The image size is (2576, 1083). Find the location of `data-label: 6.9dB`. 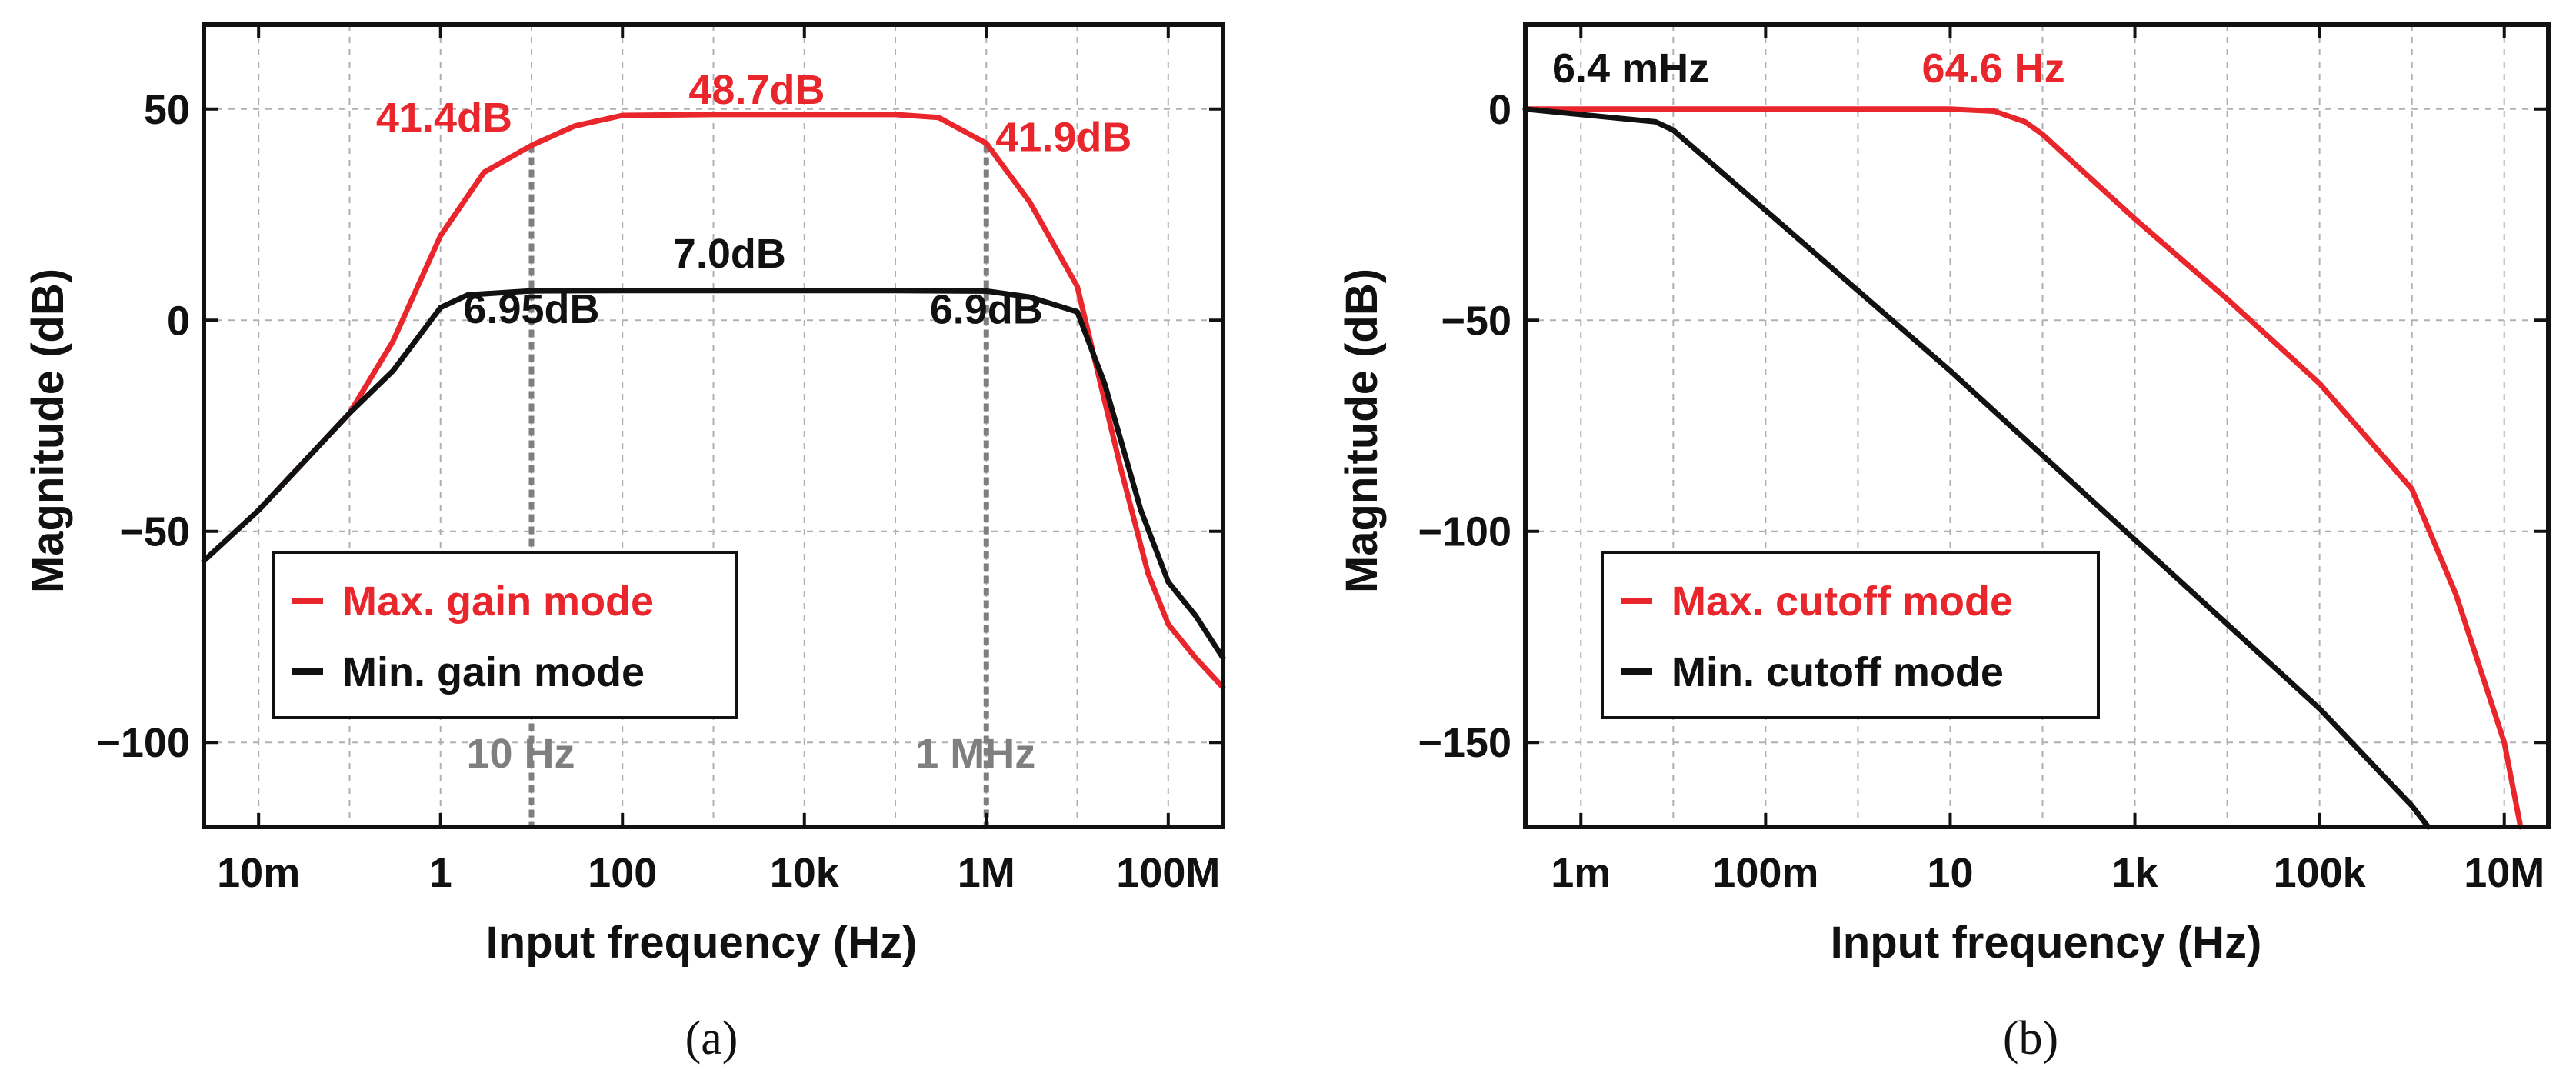

data-label: 6.9dB is located at coordinates (987, 309).